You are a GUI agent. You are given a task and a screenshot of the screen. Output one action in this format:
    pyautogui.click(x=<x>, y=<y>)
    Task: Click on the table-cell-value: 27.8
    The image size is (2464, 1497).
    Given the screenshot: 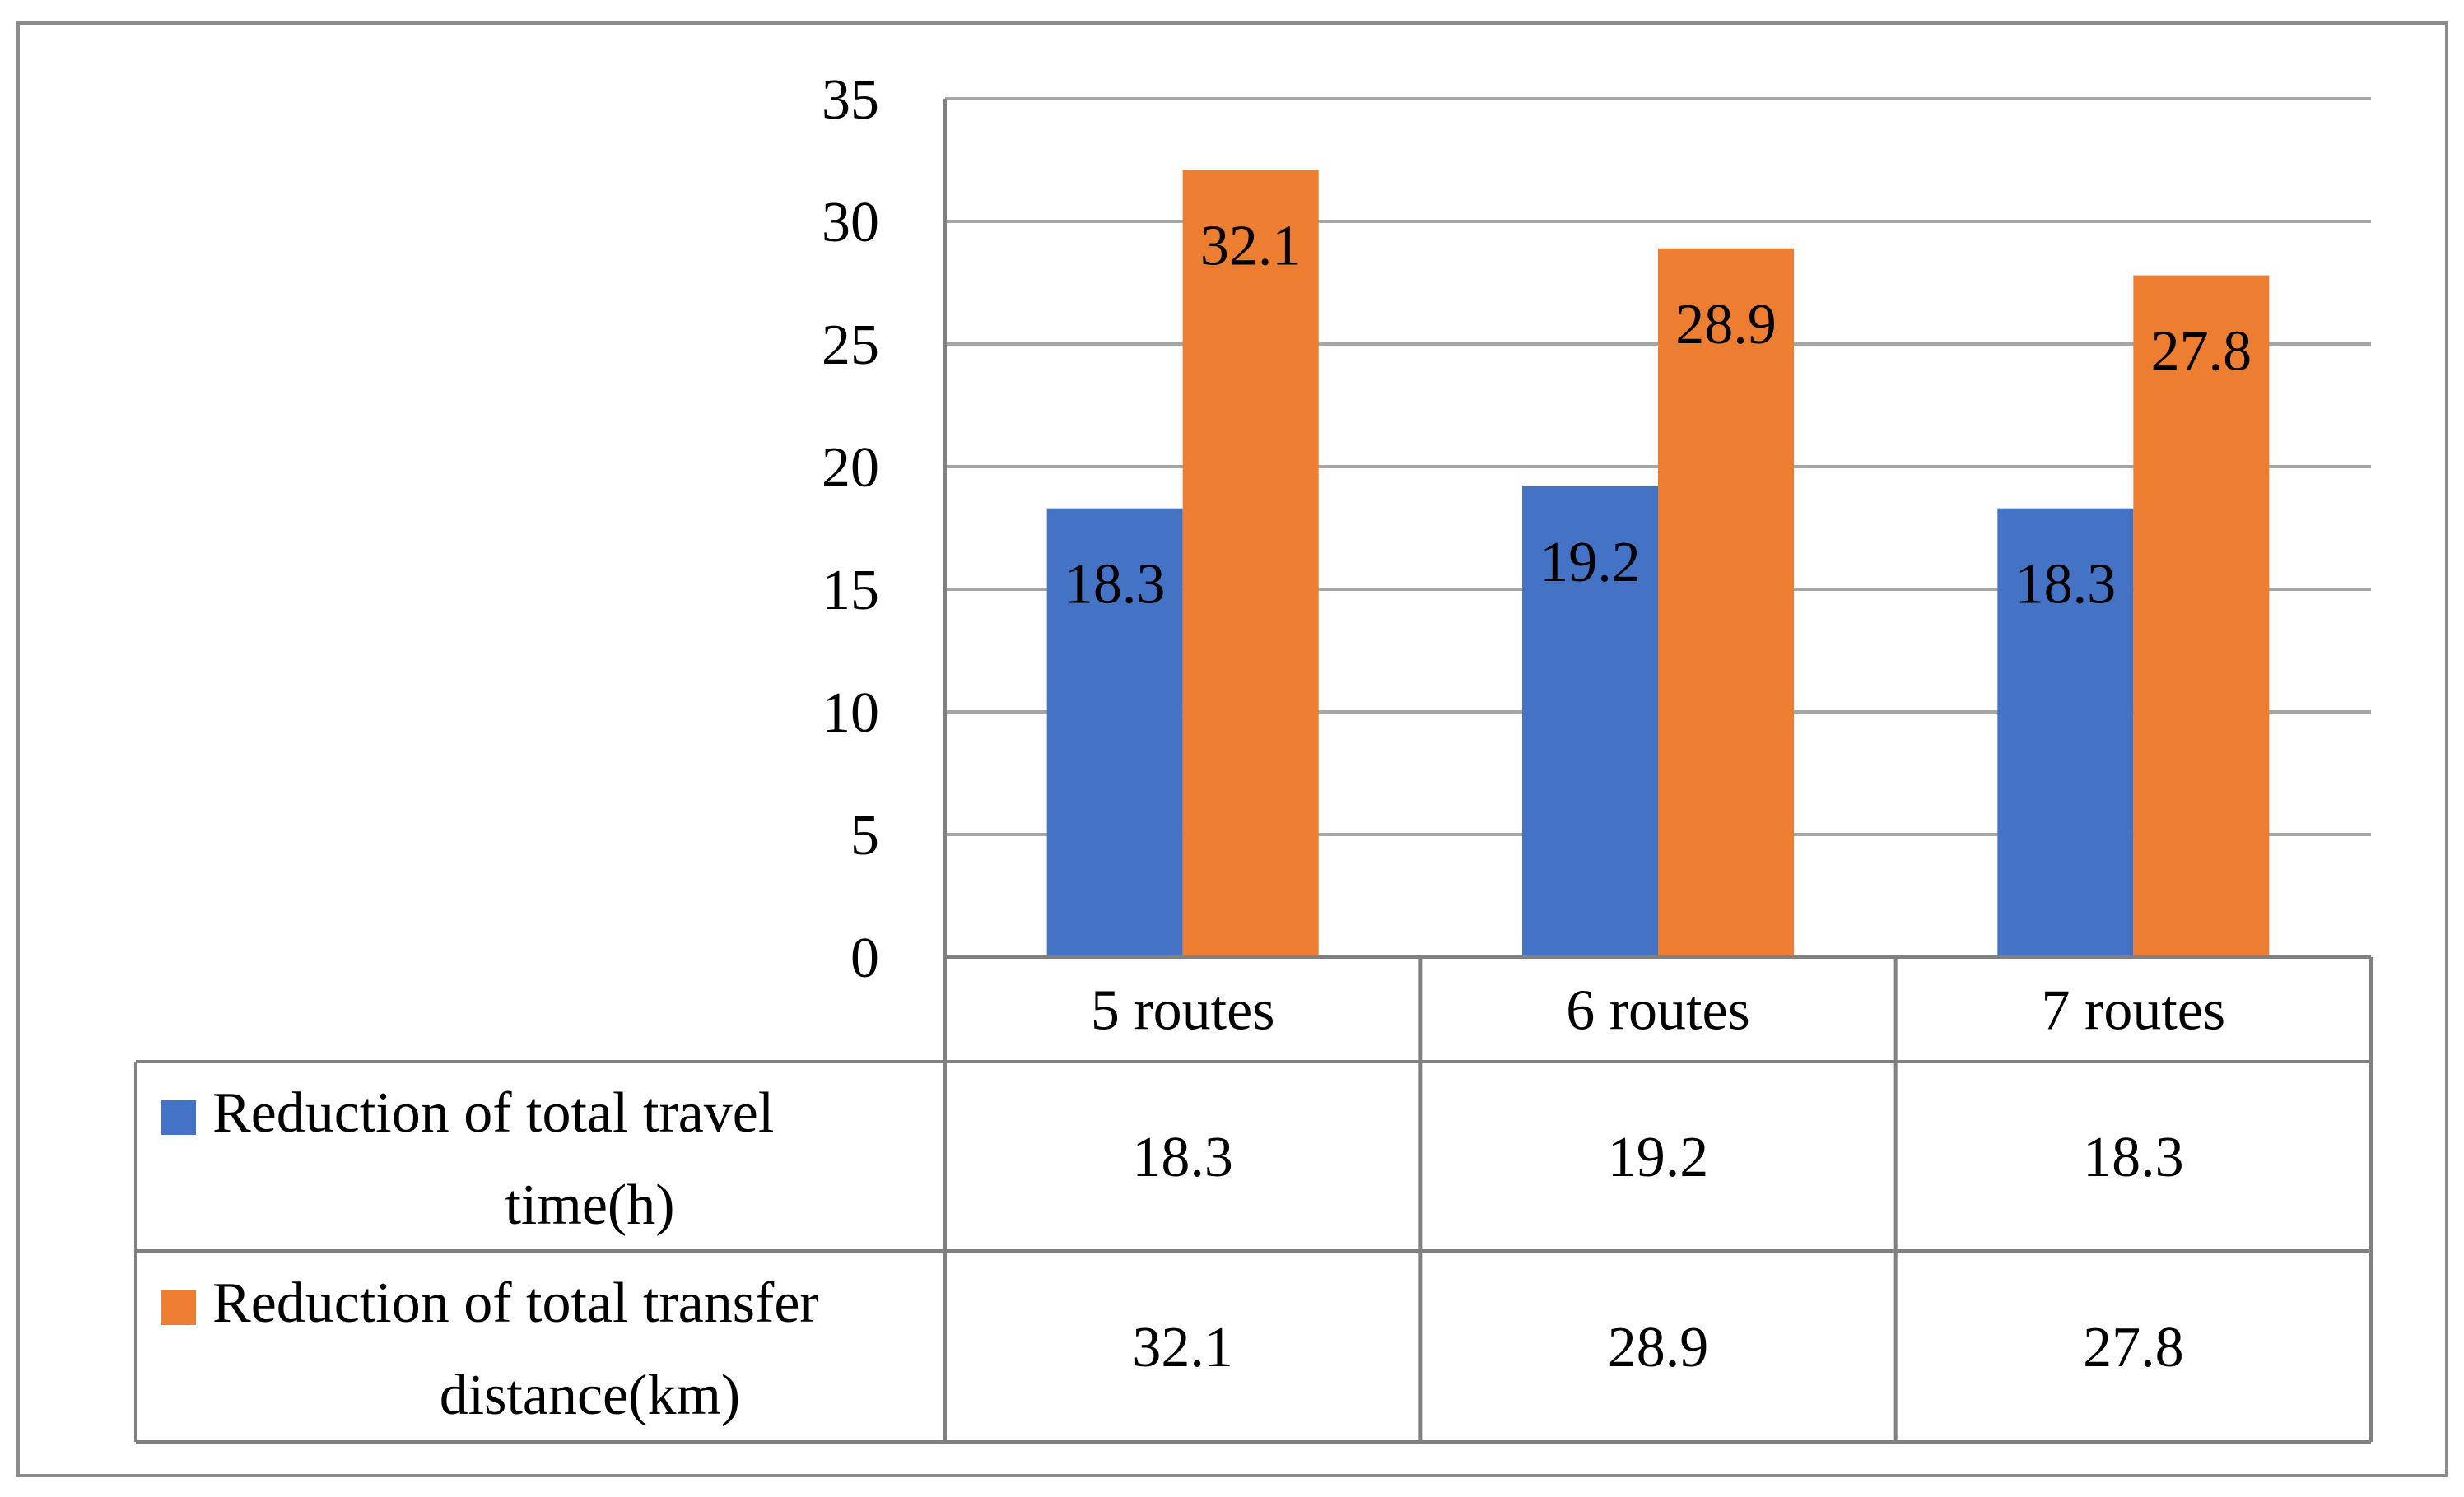 What is the action you would take?
    pyautogui.click(x=2133, y=1347)
    